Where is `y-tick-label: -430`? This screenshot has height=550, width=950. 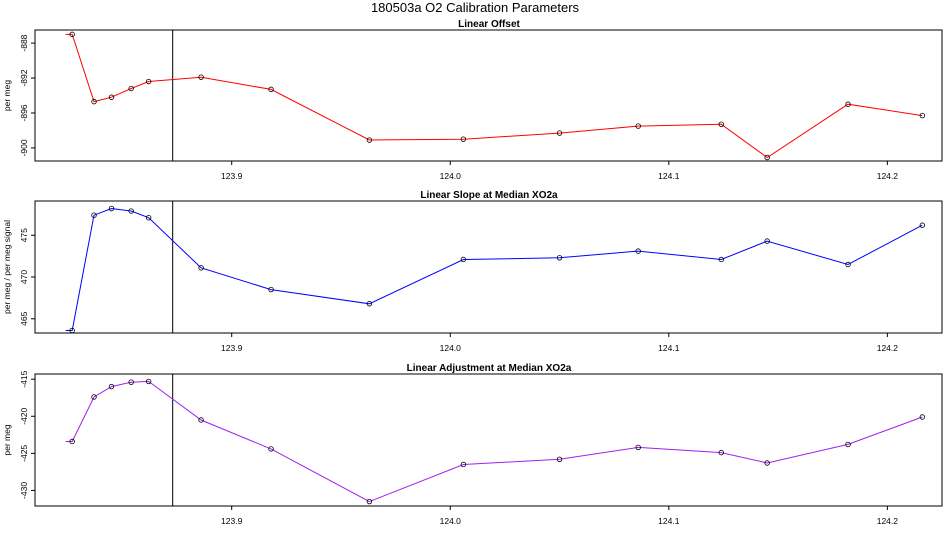 y-tick-label: -430 is located at coordinates (24, 490).